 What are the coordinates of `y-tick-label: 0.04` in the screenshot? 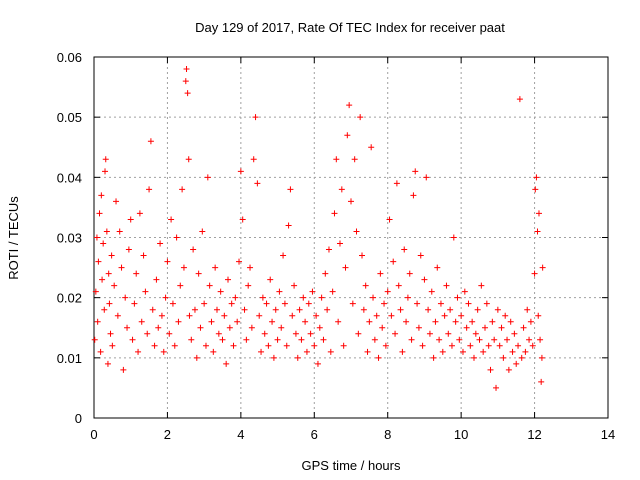 It's located at (69, 177).